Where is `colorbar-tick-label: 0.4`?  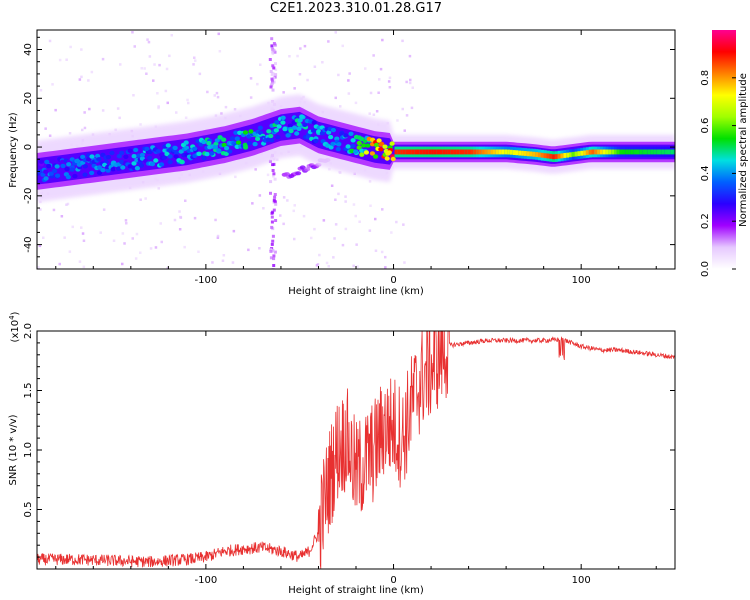 colorbar-tick-label: 0.4 is located at coordinates (705, 173).